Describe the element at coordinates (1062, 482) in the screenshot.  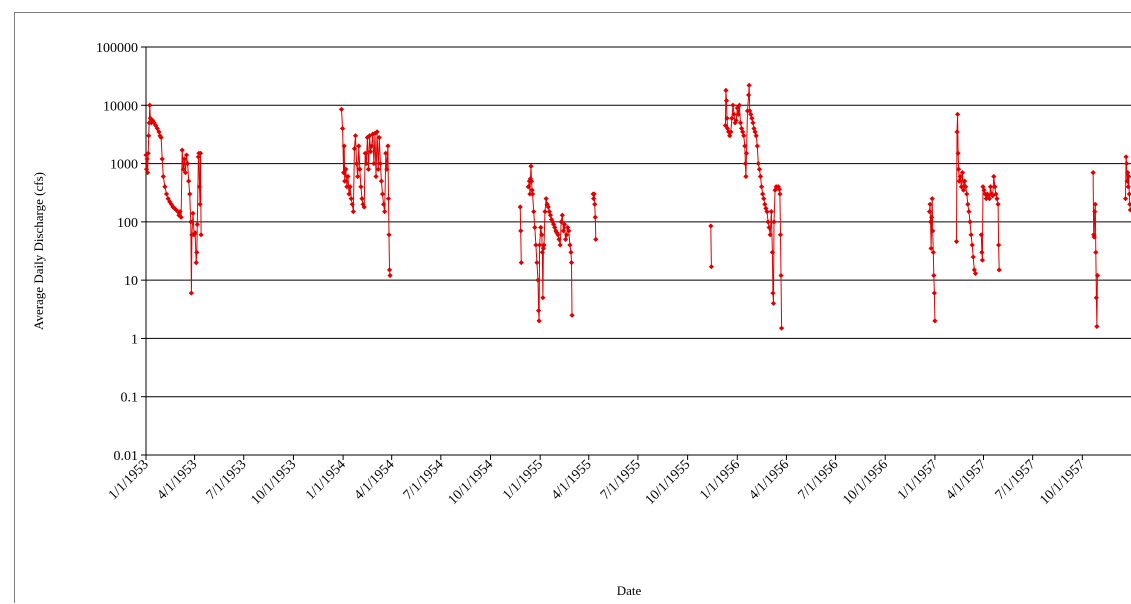
I see `x-tick-label: 10/1/1957` at that location.